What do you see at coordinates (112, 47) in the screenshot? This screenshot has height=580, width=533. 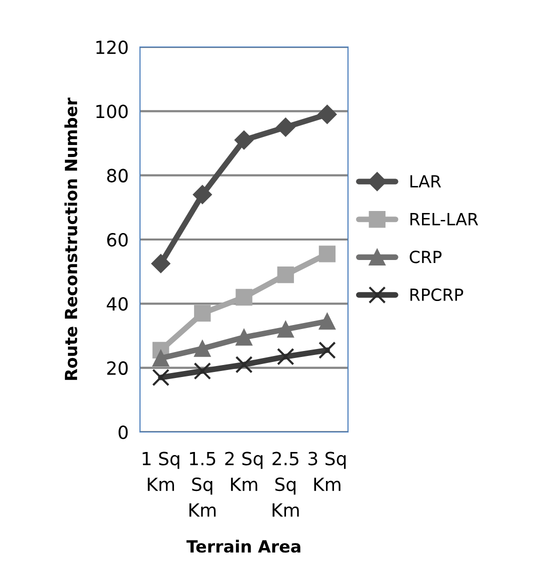 I see `y-tick-label: 120` at bounding box center [112, 47].